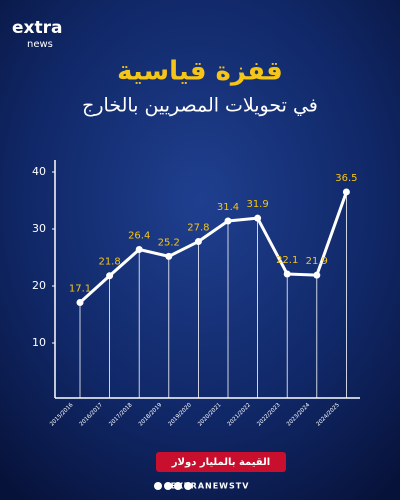 The image size is (400, 504). I want to click on logo-bottom: news, so click(40, 44).